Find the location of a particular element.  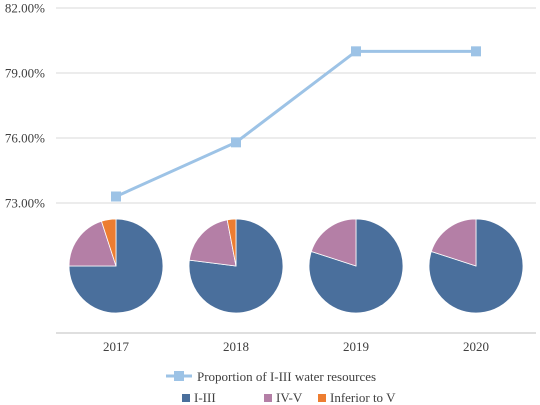

pie-legend: I-III IV-V Inferior to V is located at coordinates (289, 397).